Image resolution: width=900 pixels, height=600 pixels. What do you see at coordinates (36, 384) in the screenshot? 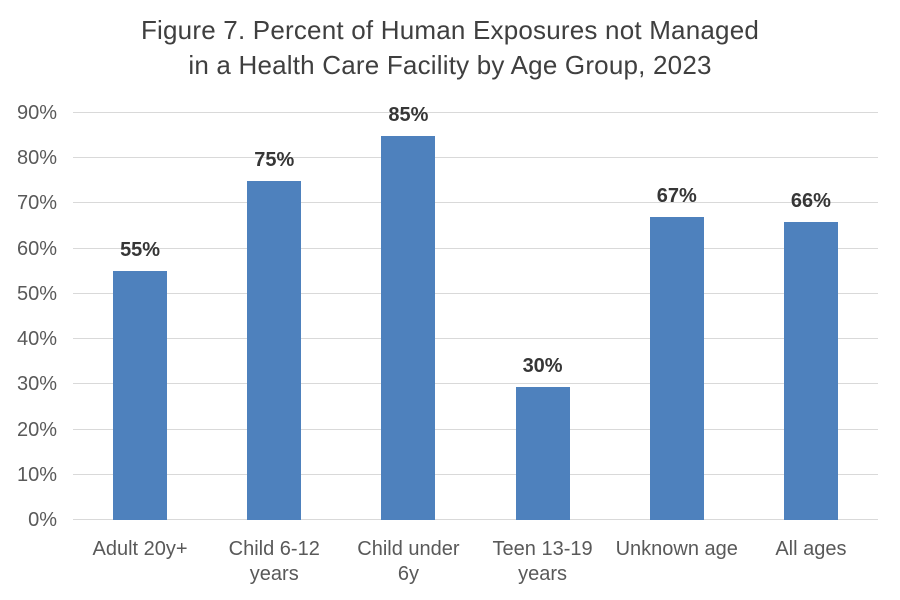
I see `y-tick-label: 30%` at bounding box center [36, 384].